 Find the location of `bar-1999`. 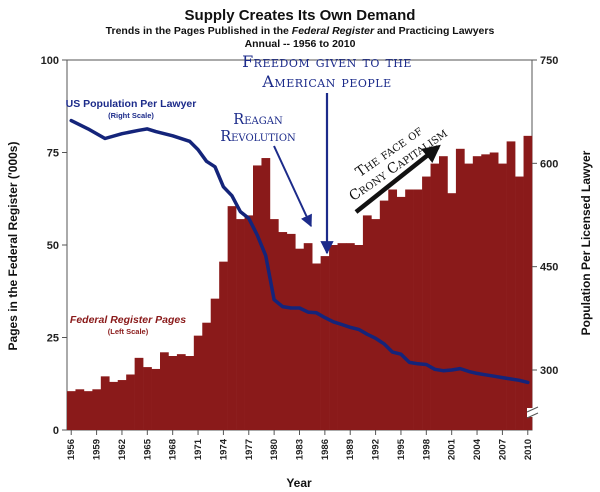

bar-1999 is located at coordinates (435, 296).